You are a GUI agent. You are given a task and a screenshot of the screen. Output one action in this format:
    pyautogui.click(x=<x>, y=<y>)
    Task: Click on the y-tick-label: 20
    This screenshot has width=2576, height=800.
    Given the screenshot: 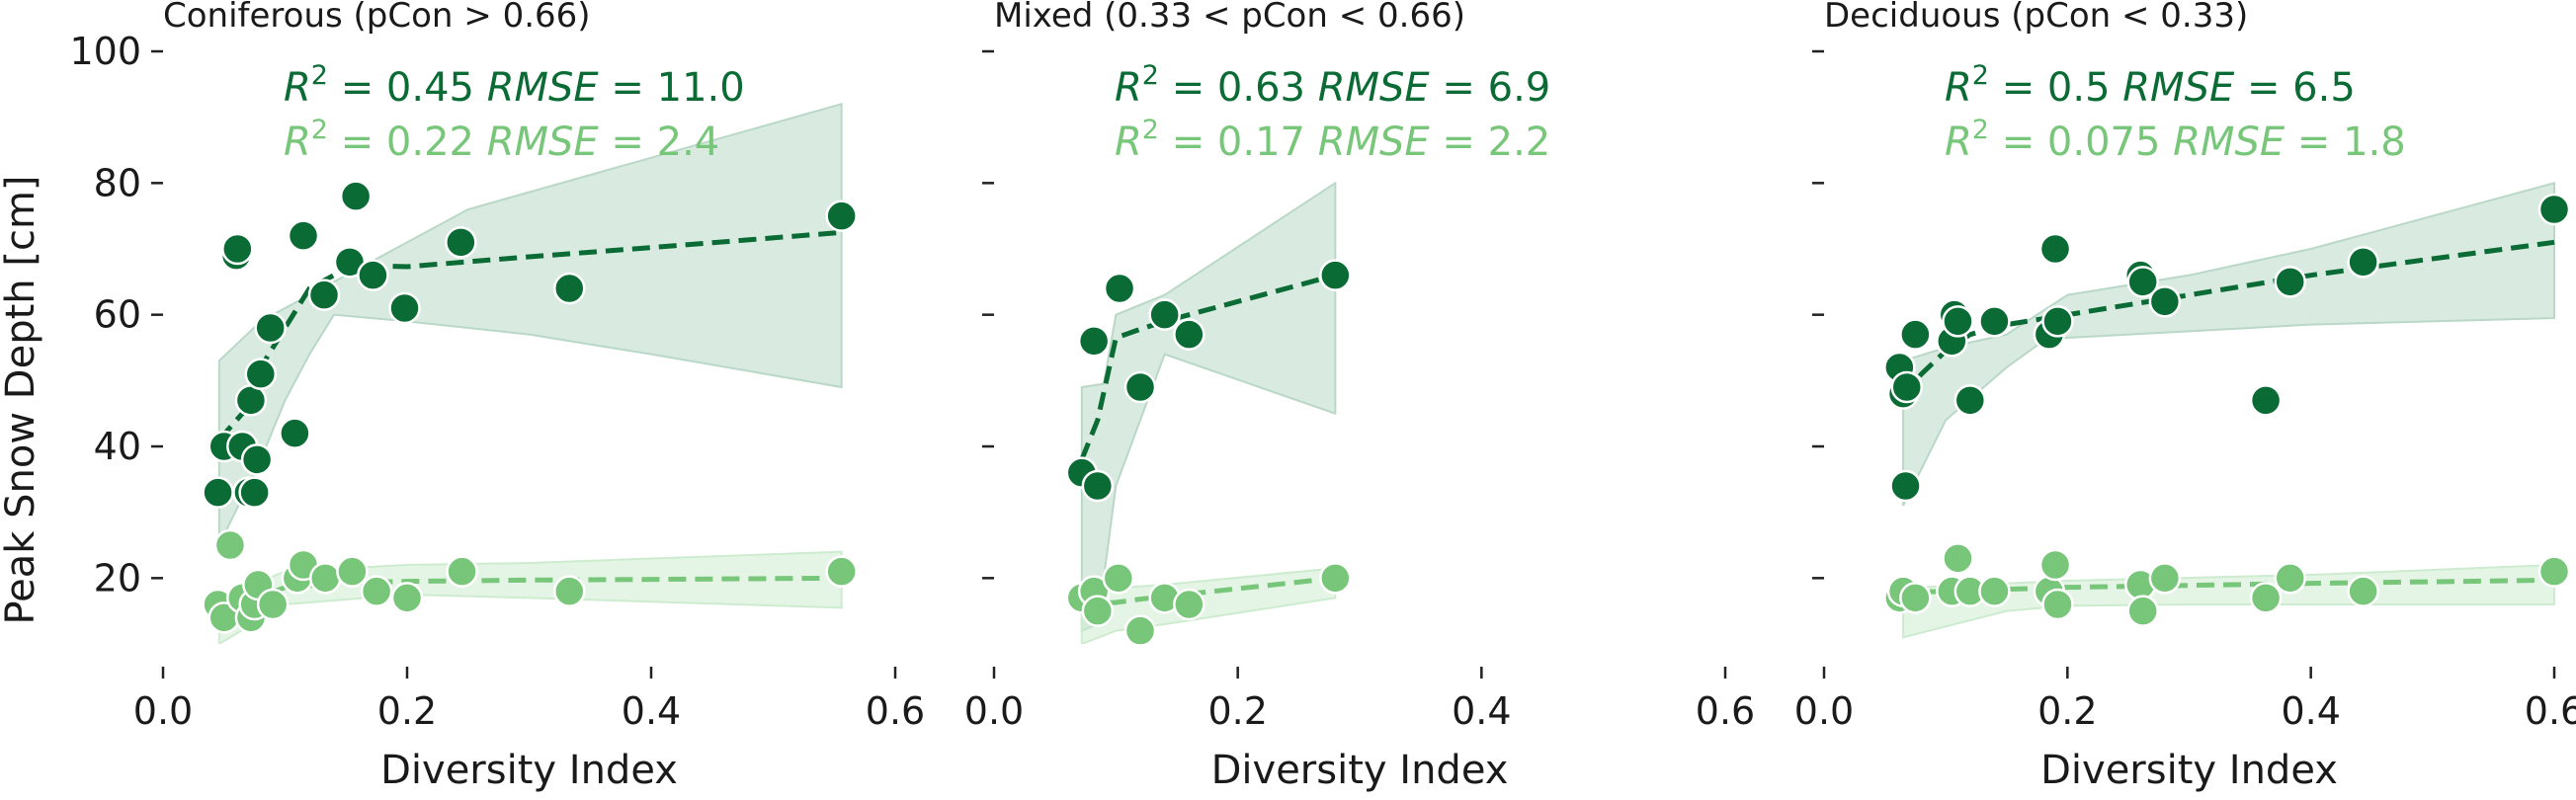 What is the action you would take?
    pyautogui.click(x=117, y=578)
    